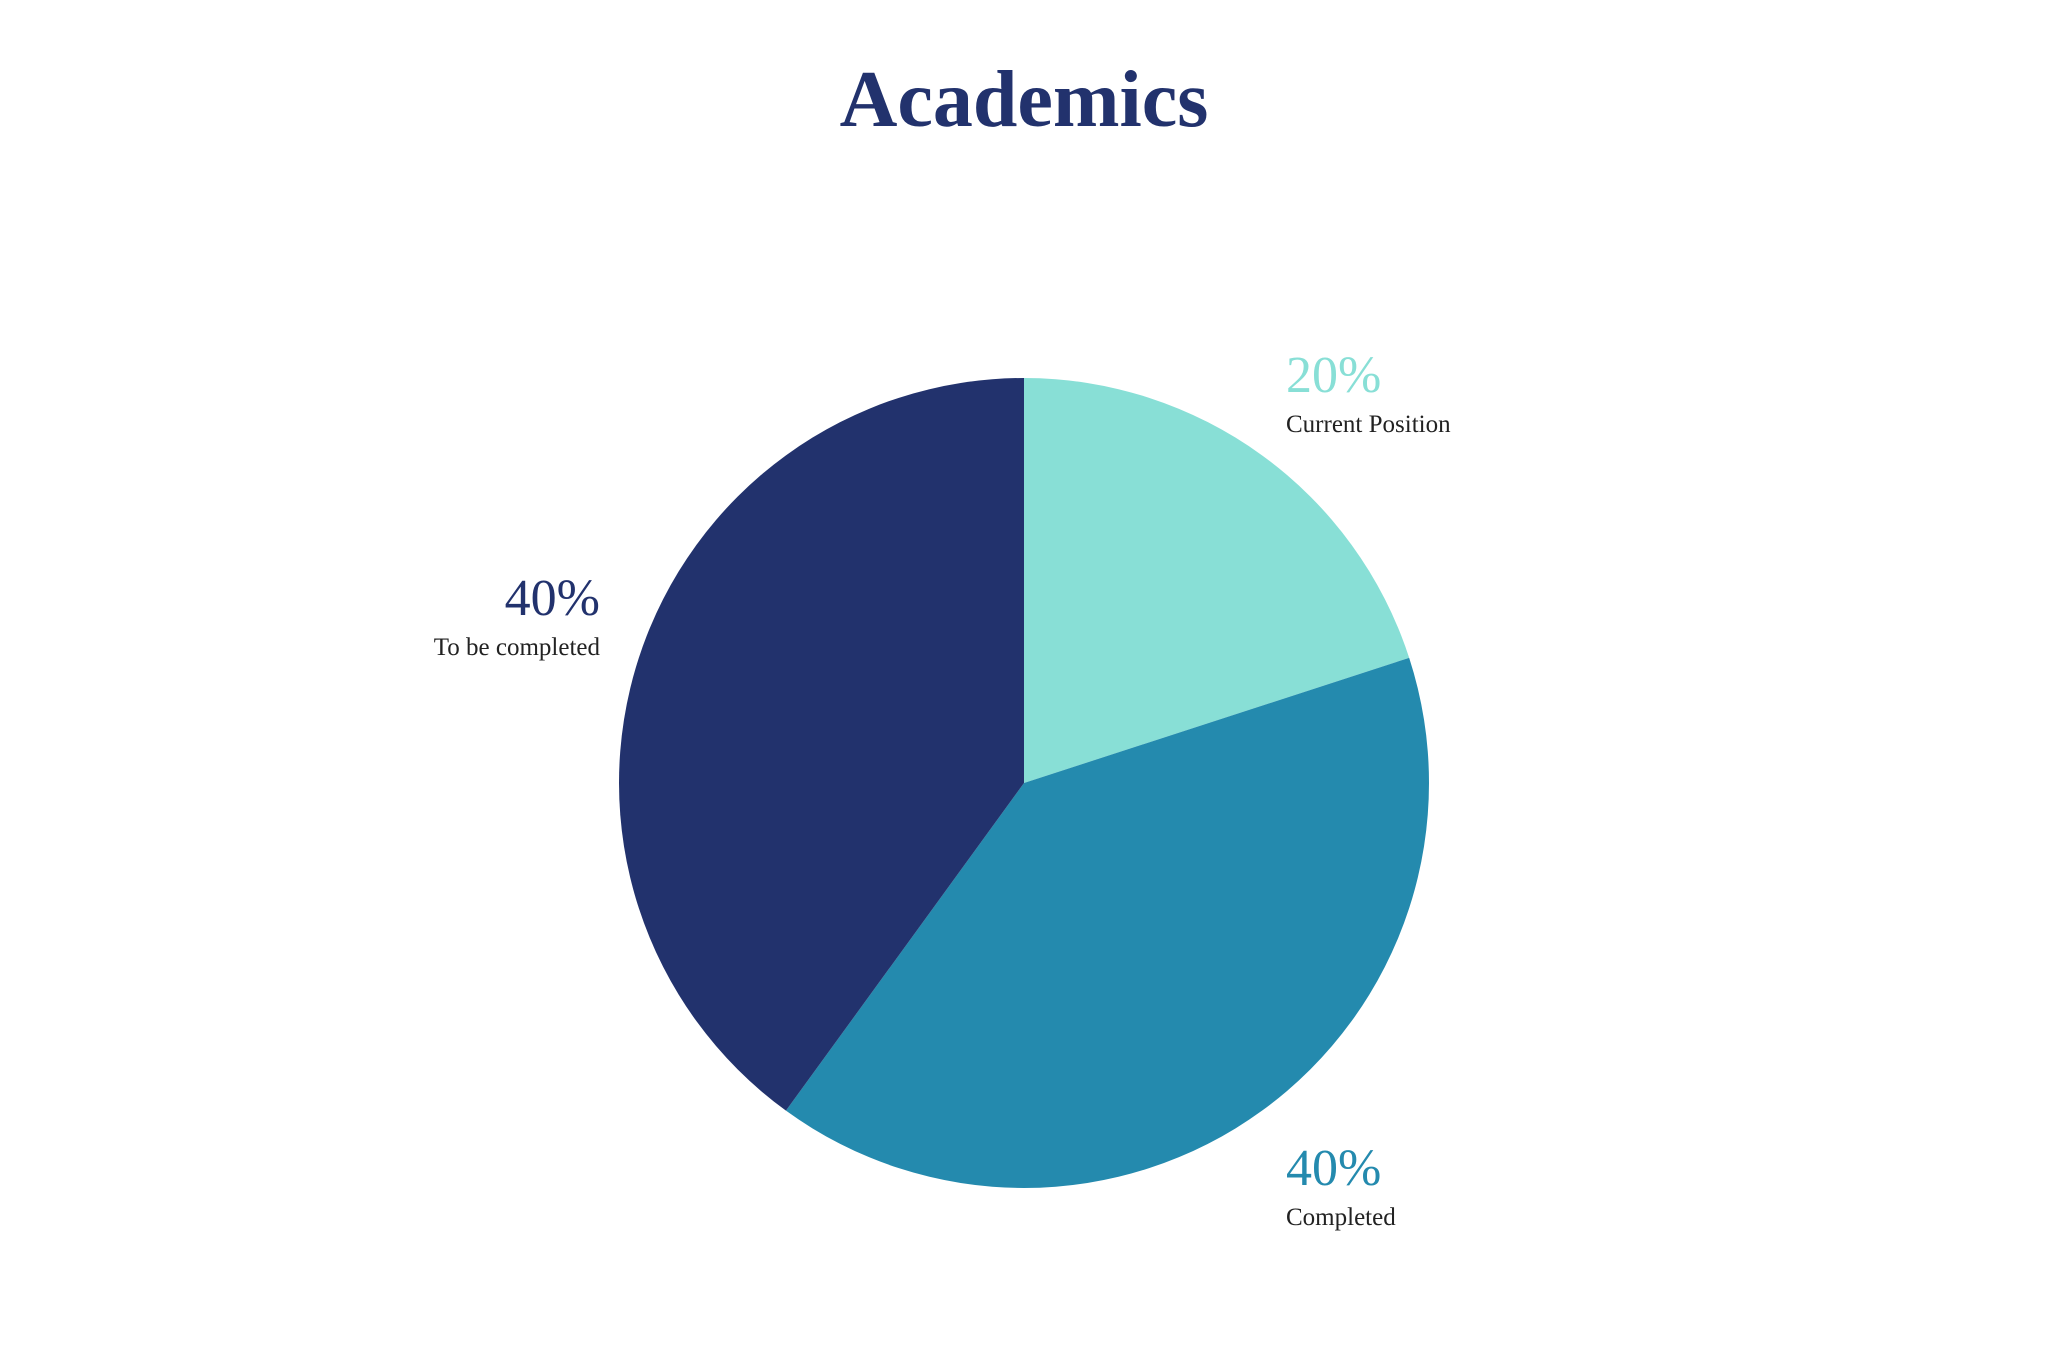 The height and width of the screenshot is (1364, 2048). What do you see at coordinates (1024, 100) in the screenshot?
I see `chart-title: Academics` at bounding box center [1024, 100].